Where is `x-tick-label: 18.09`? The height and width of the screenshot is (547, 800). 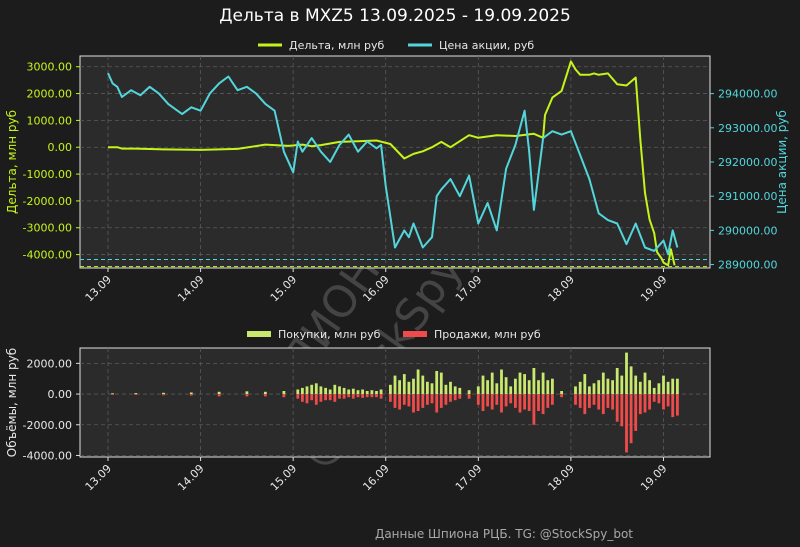
x-tick-label: 18.09 is located at coordinates (561, 288).